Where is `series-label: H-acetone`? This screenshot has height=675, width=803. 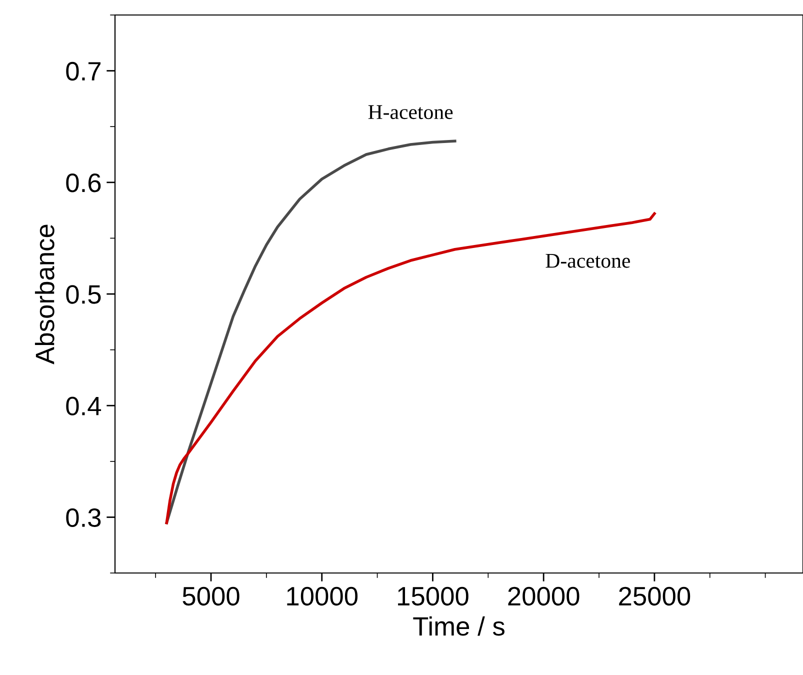
series-label: H-acetone is located at coordinates (410, 112).